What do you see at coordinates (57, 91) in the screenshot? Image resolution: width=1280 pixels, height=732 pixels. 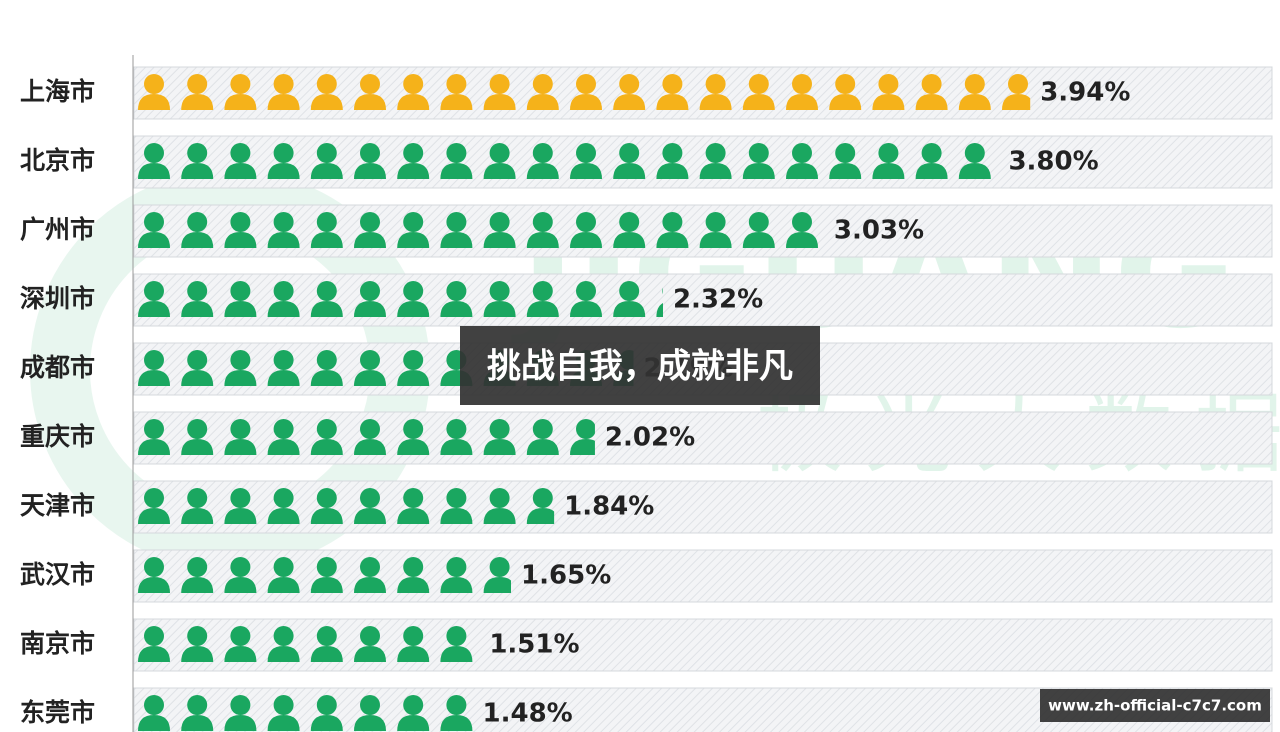 I see `category-label: 上海市` at bounding box center [57, 91].